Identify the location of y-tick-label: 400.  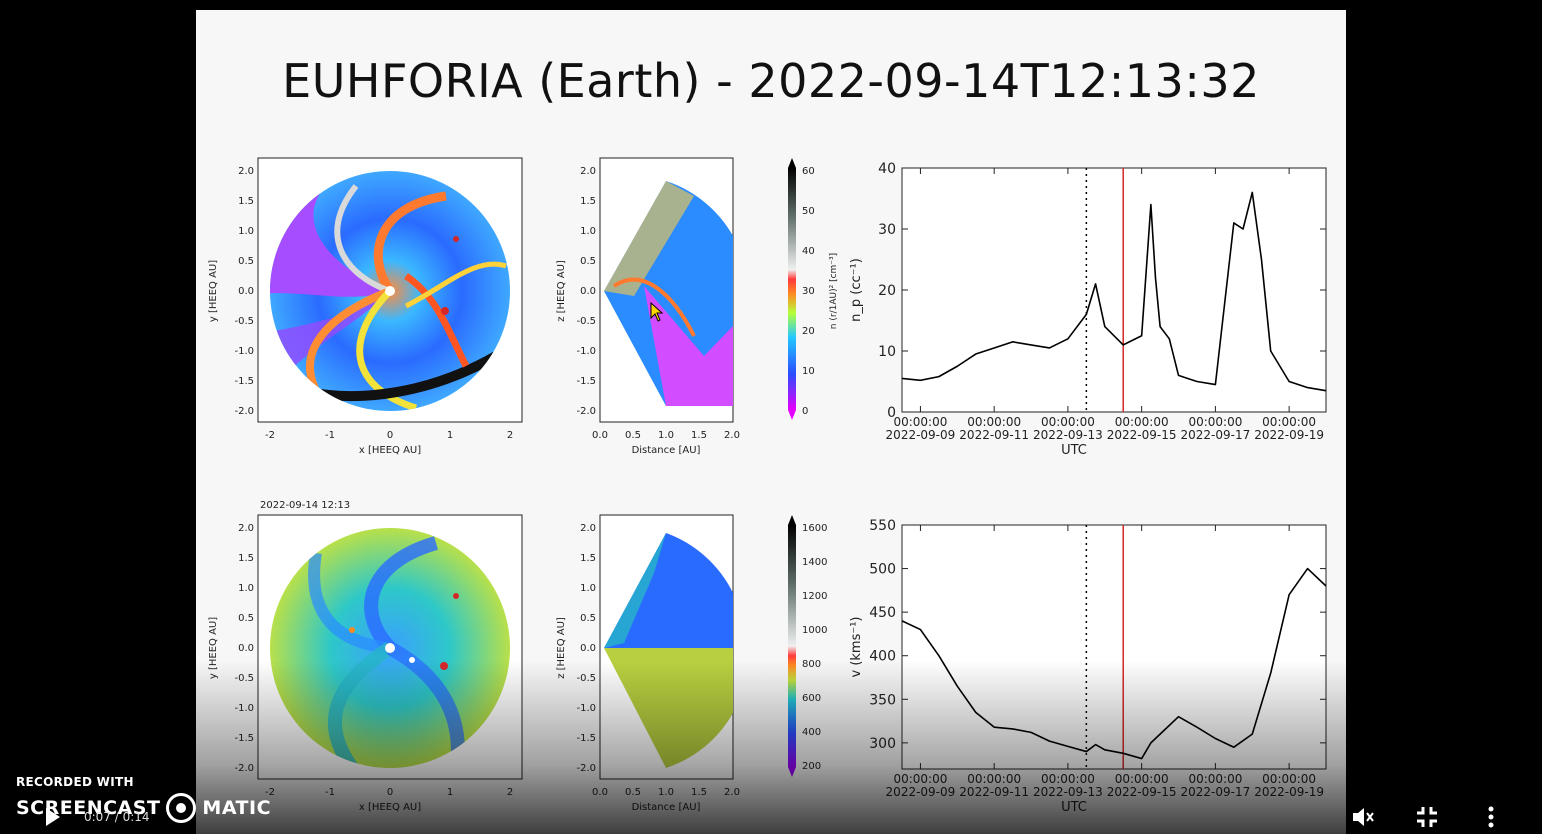
(882, 657).